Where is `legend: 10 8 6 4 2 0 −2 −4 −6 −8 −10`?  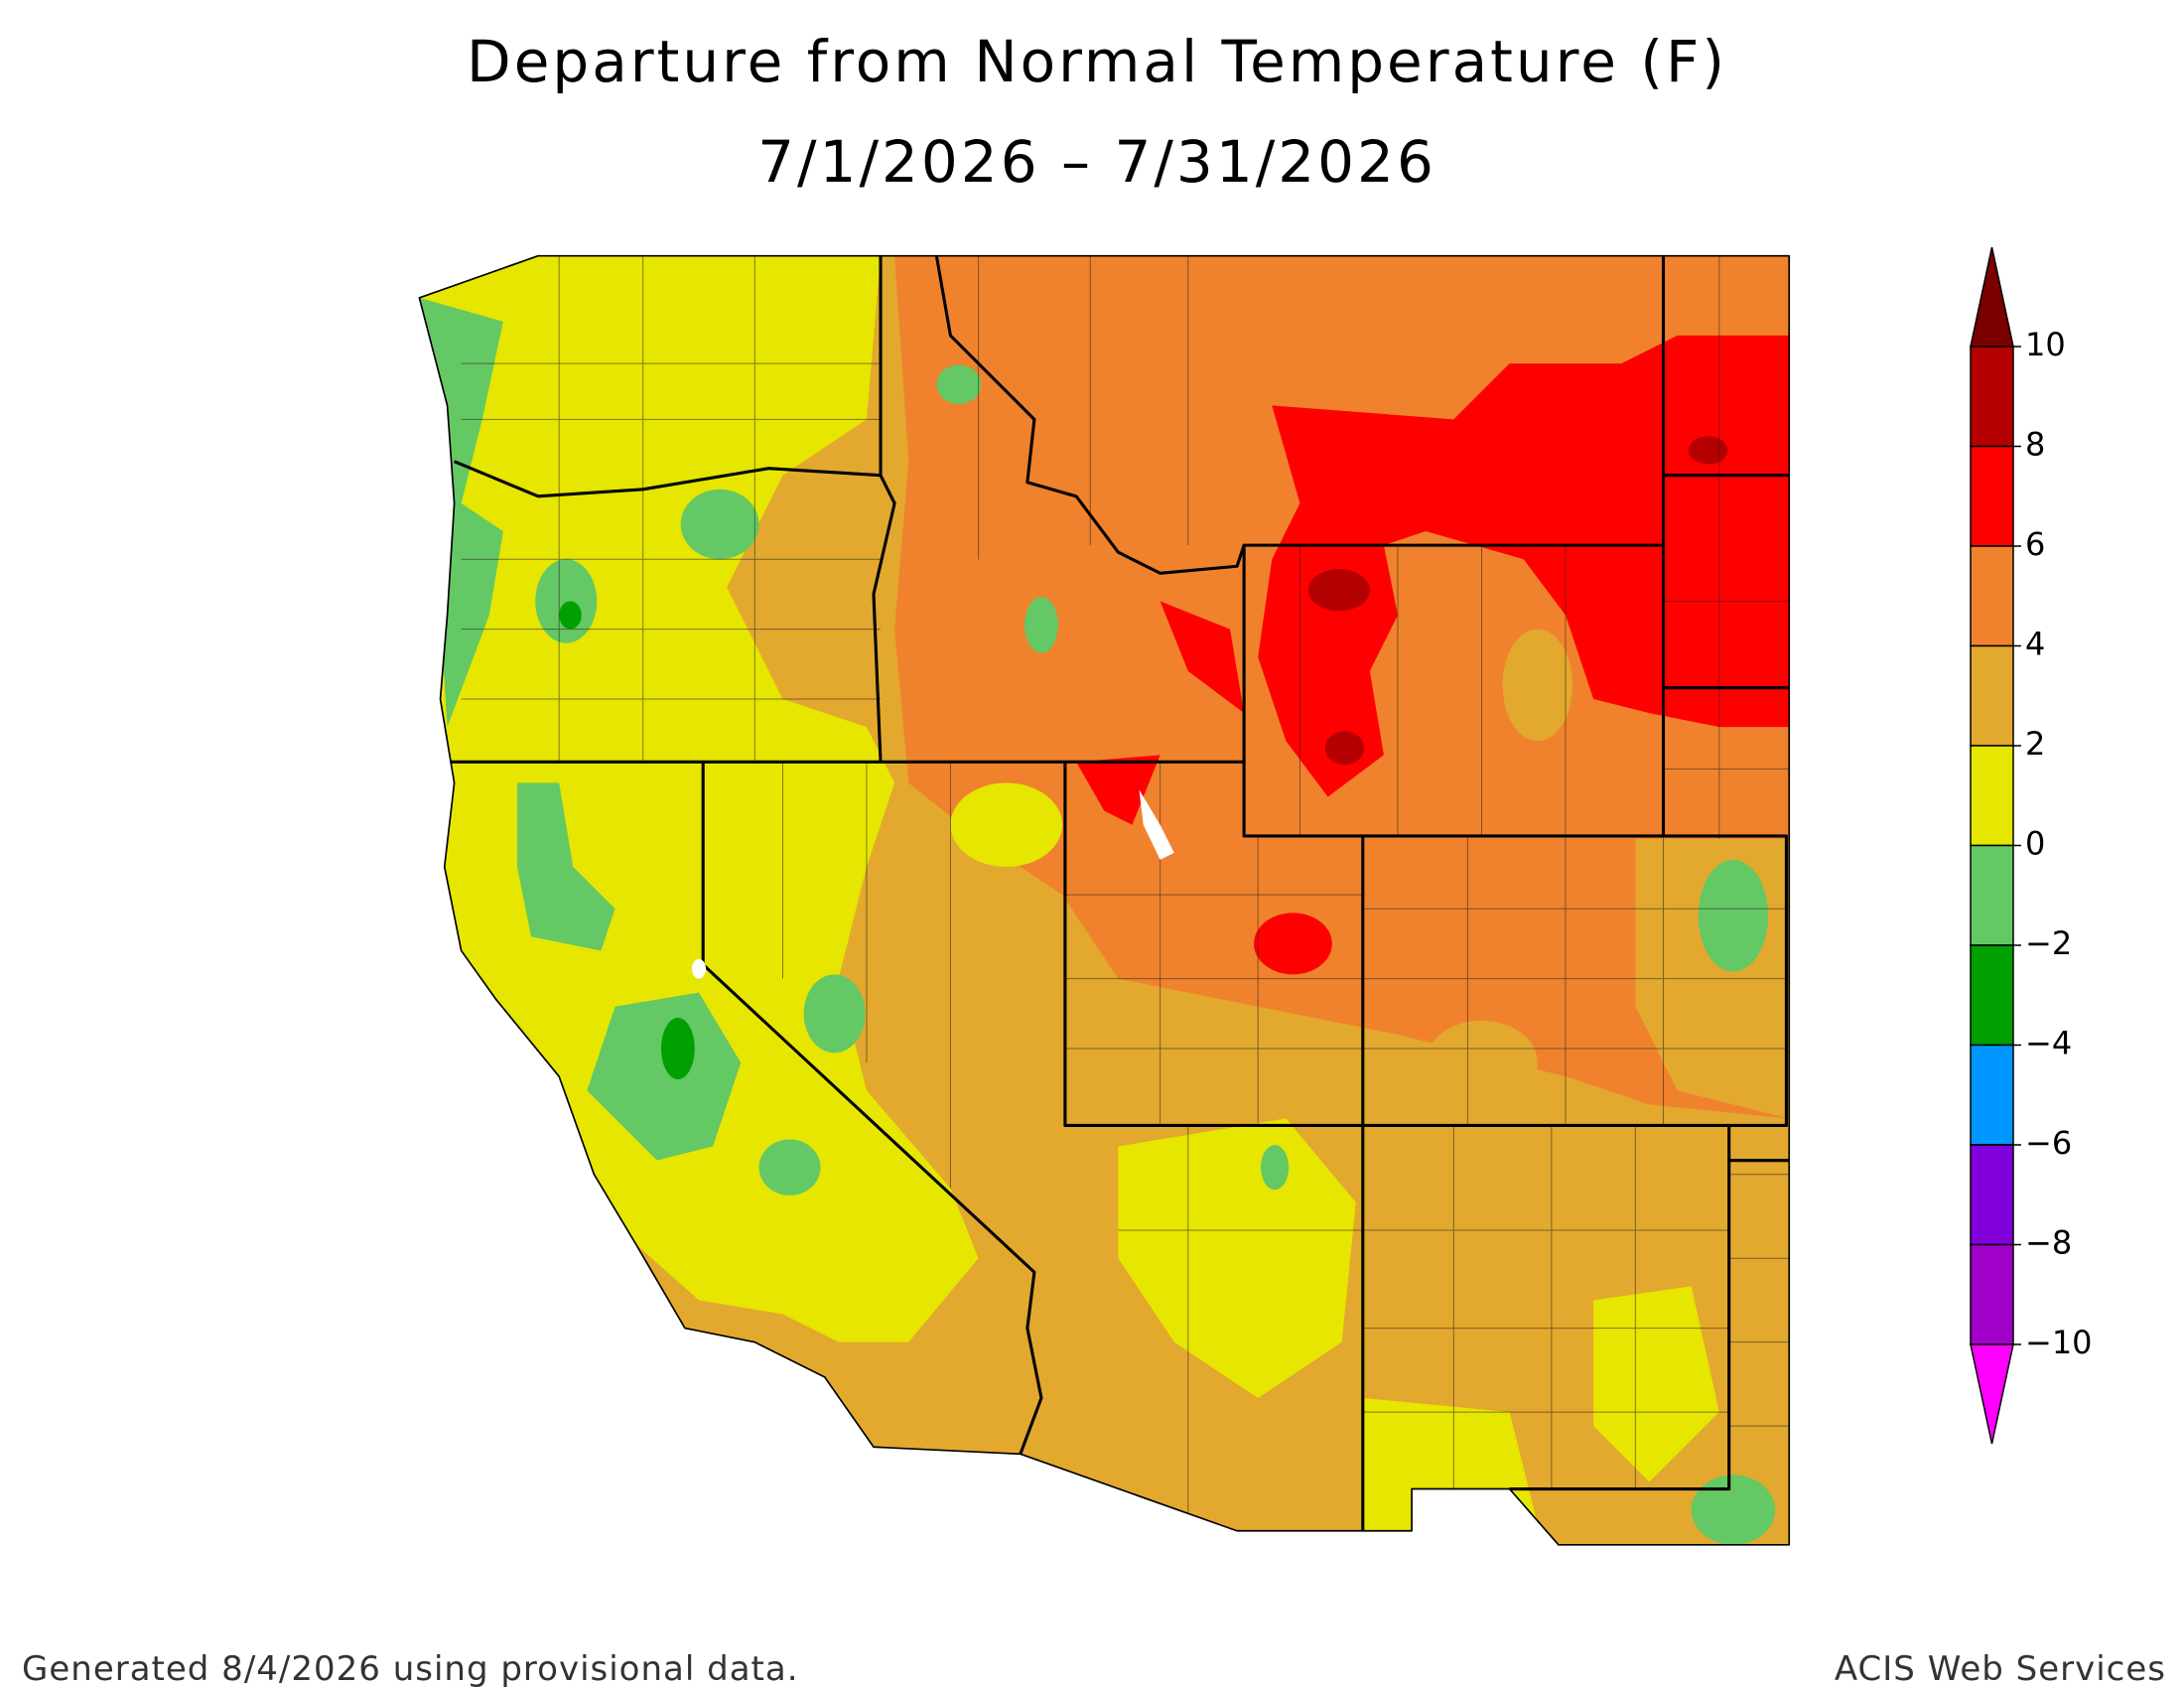
legend: 10 8 6 4 2 0 −2 −4 −6 −8 −10 is located at coordinates (2031, 845).